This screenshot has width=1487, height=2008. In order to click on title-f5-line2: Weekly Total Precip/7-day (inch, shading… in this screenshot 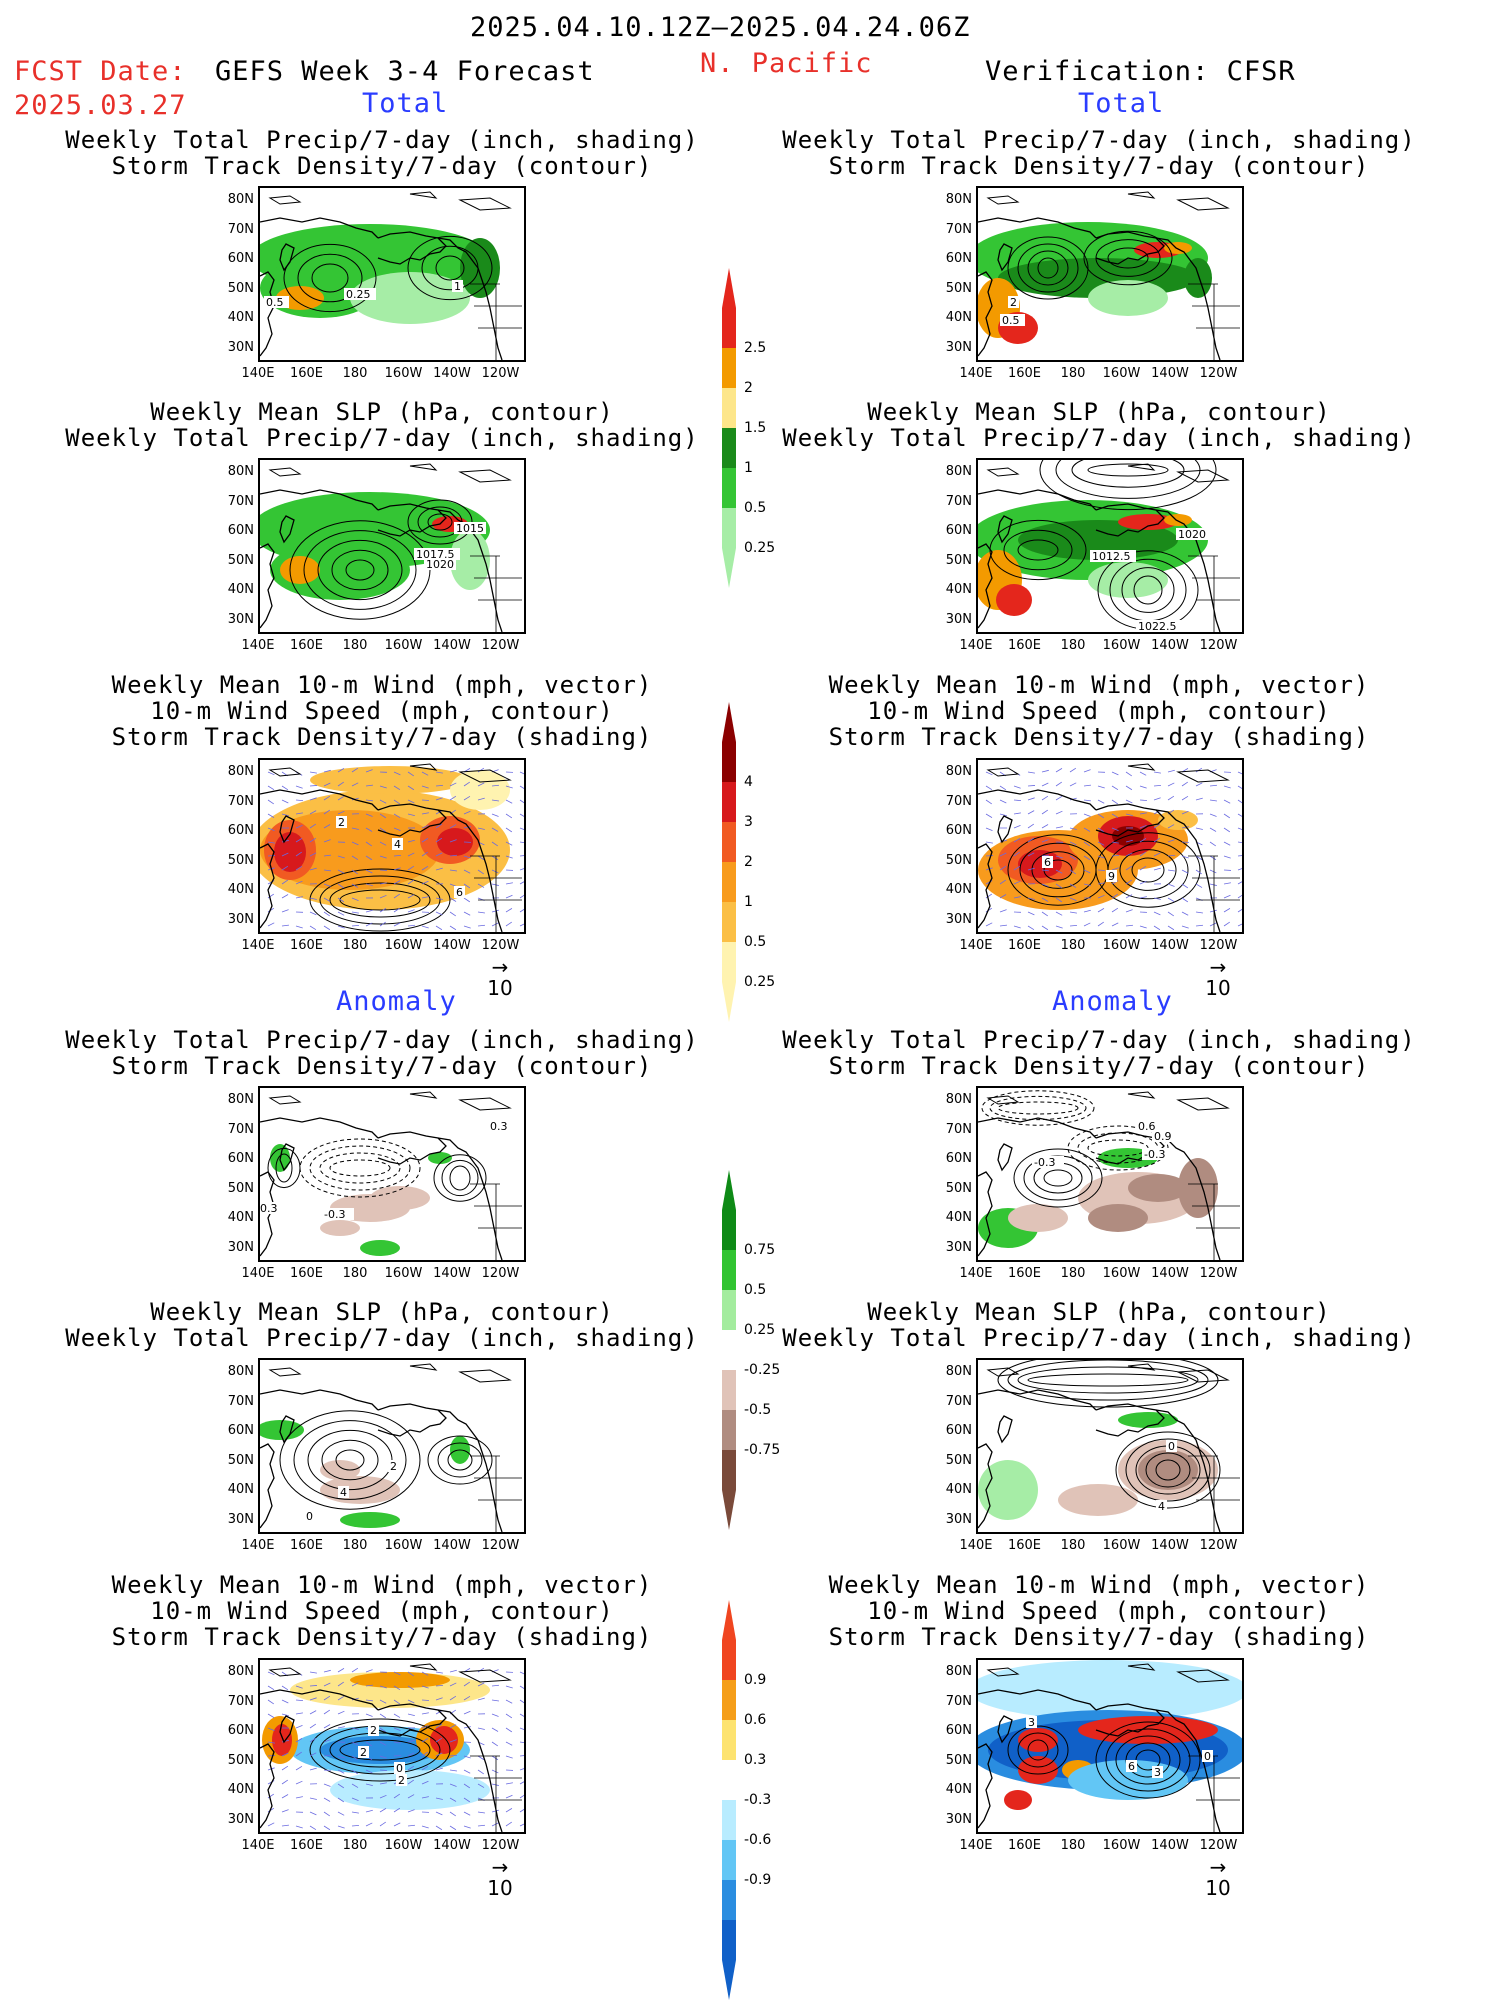, I will do `click(382, 1338)`.